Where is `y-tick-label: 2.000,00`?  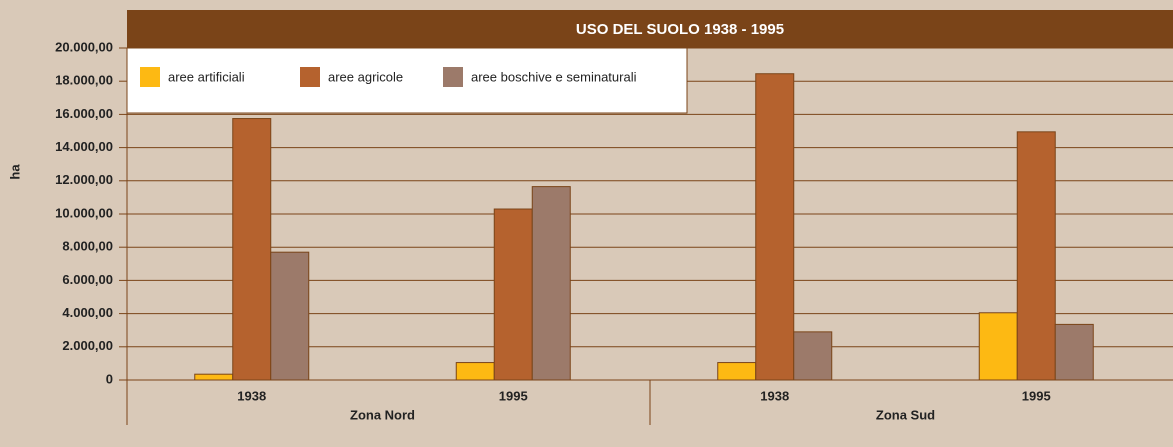
y-tick-label: 2.000,00 is located at coordinates (87, 345).